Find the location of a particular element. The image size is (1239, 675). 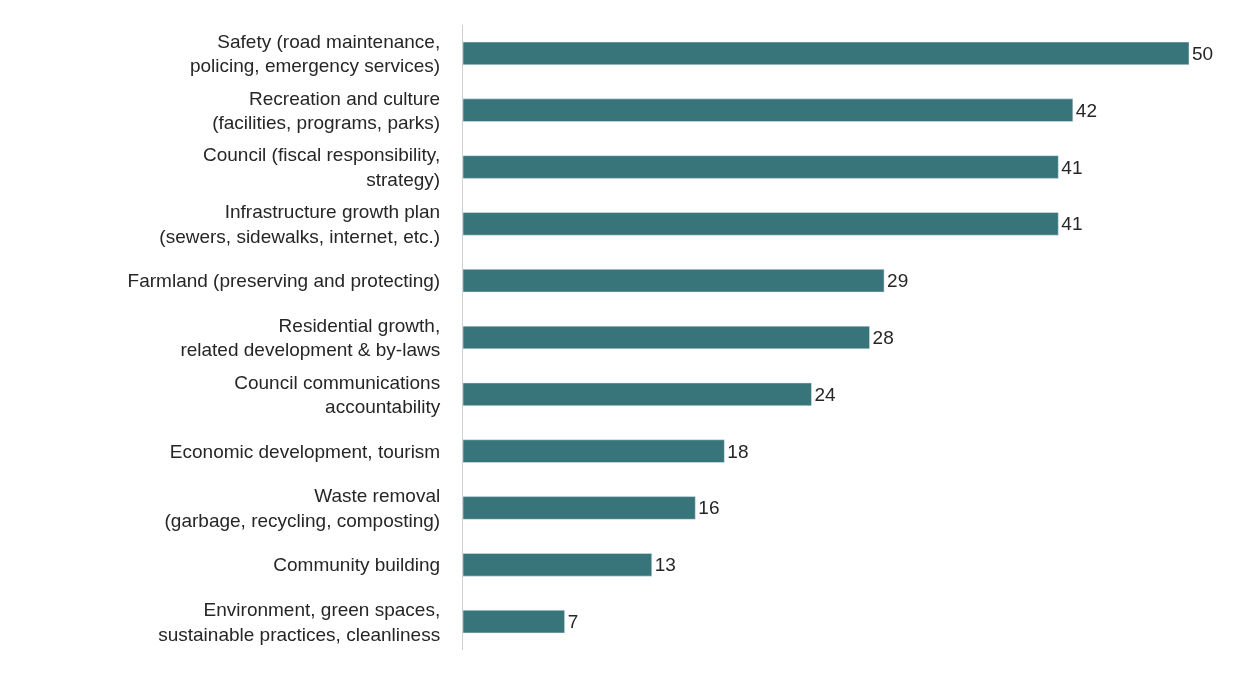

y-tick-label: Council communications accountability is located at coordinates (337, 394).